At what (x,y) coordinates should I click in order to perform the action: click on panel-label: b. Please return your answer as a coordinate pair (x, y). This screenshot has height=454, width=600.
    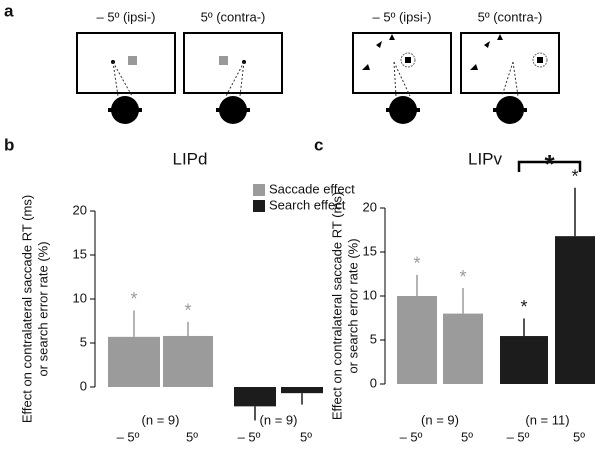
    Looking at the image, I should click on (9, 144).